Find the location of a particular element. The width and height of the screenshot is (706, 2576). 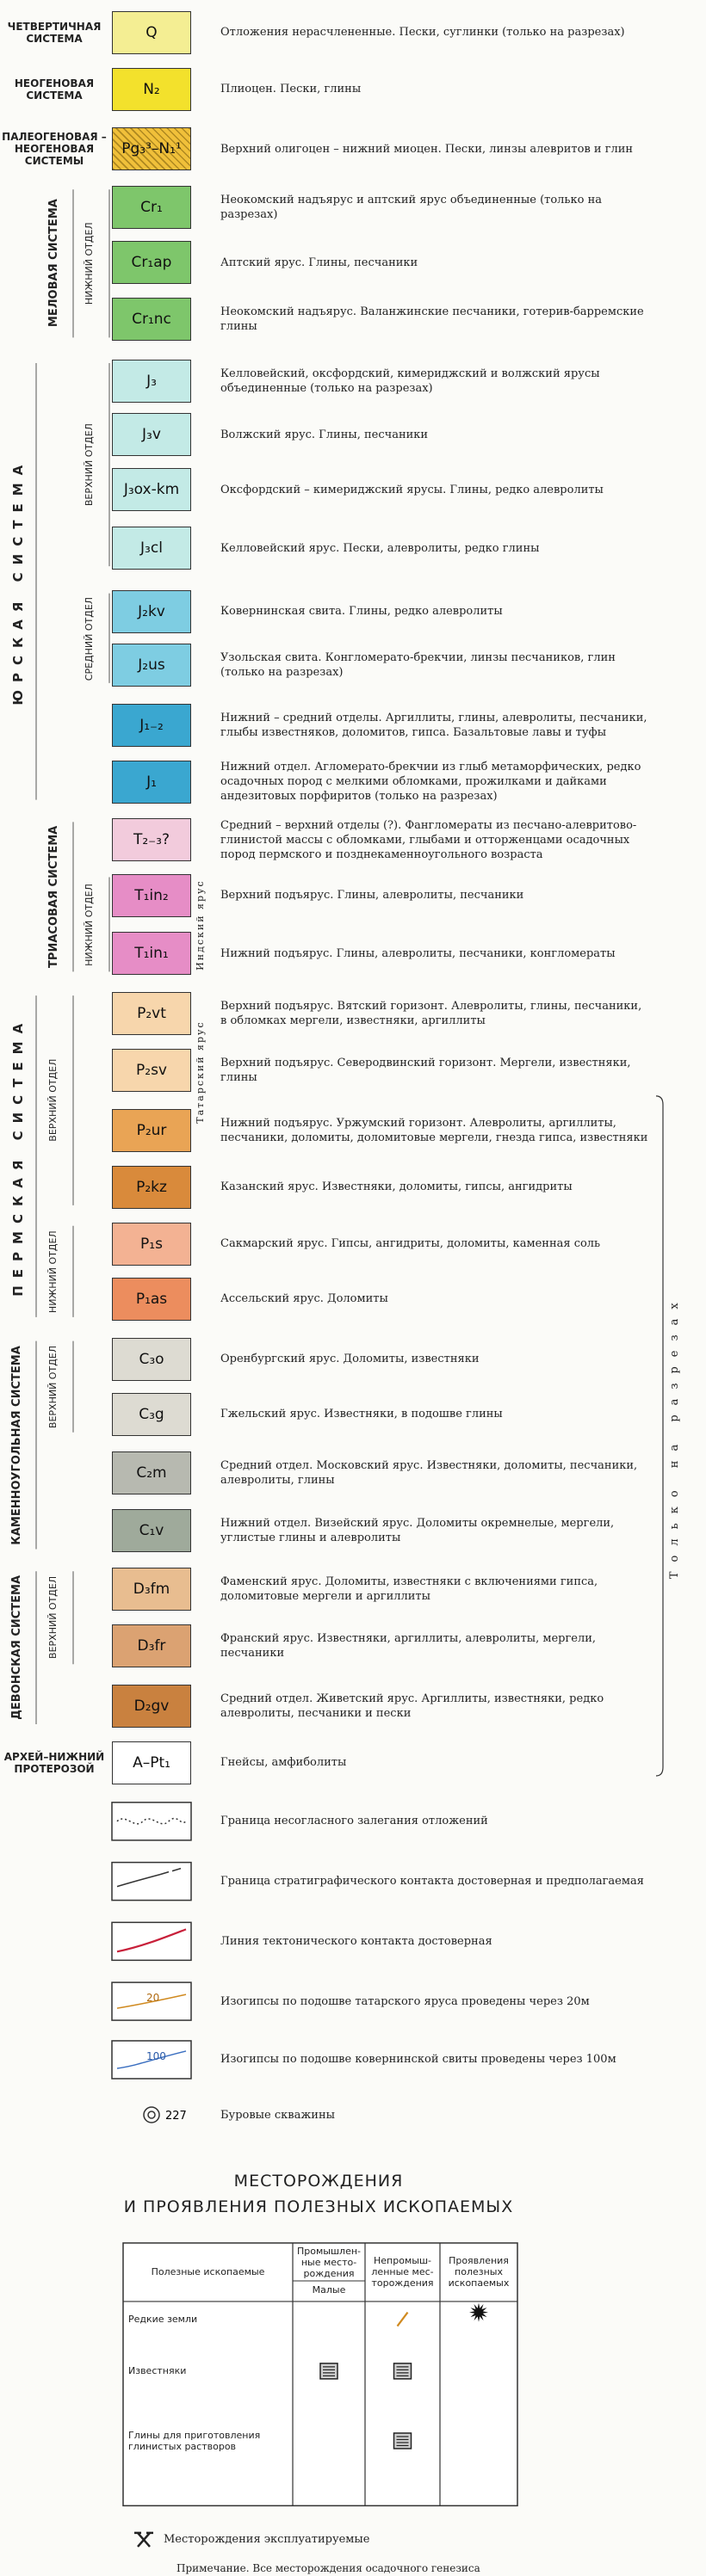

unit-box: J₃ is located at coordinates (151, 381).